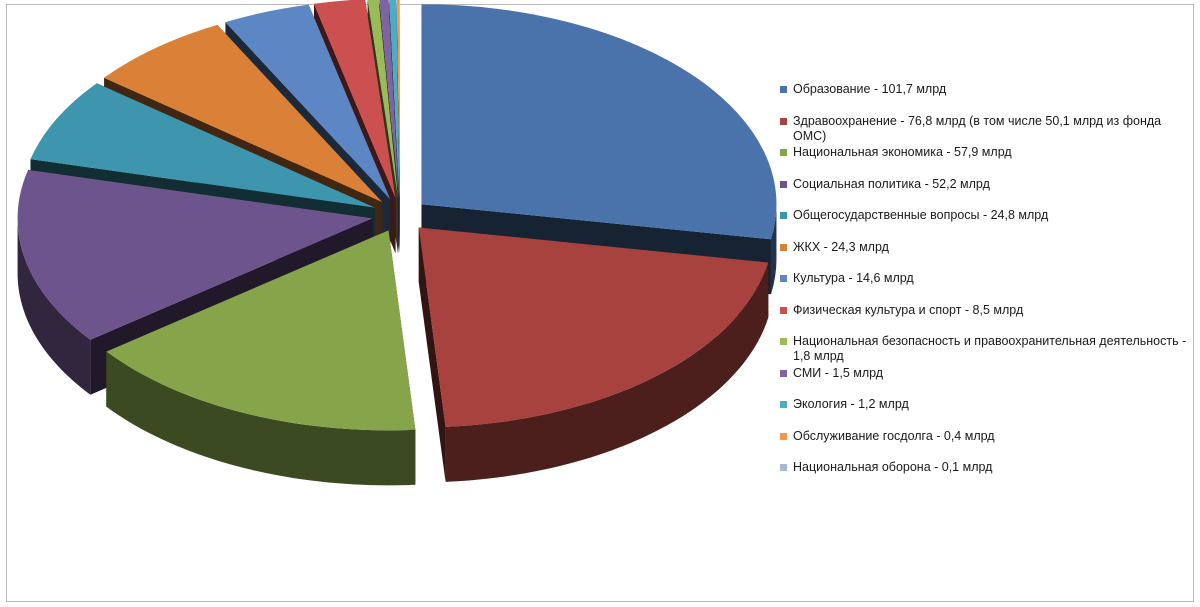  I want to click on legend-item: Национальная экономика - 57,9 млрд, so click(985, 161).